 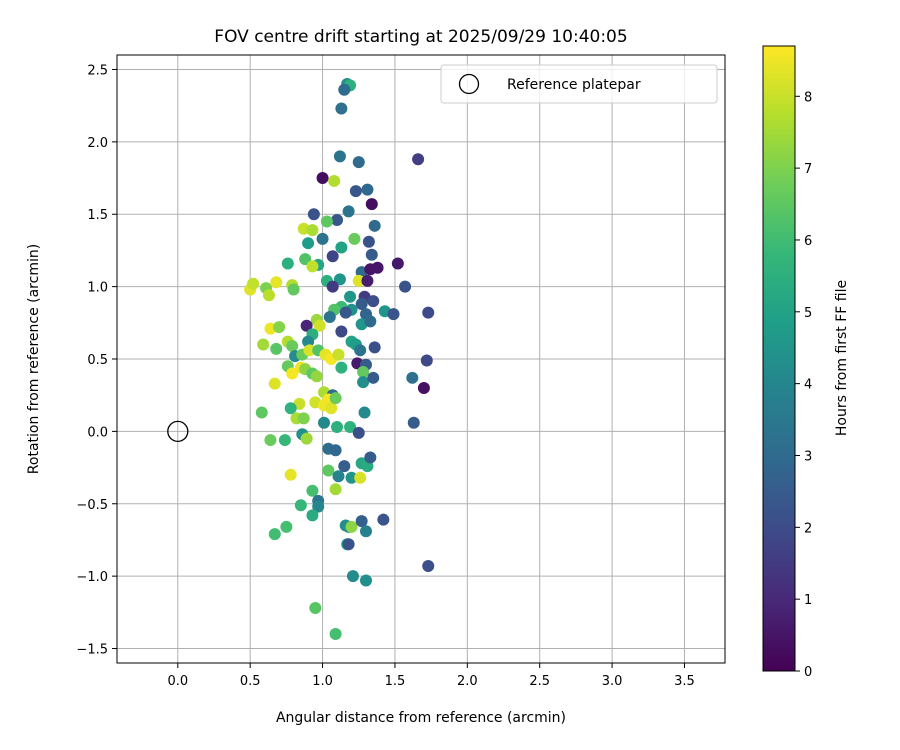 I want to click on x-tick-label: 1.5, so click(x=395, y=681).